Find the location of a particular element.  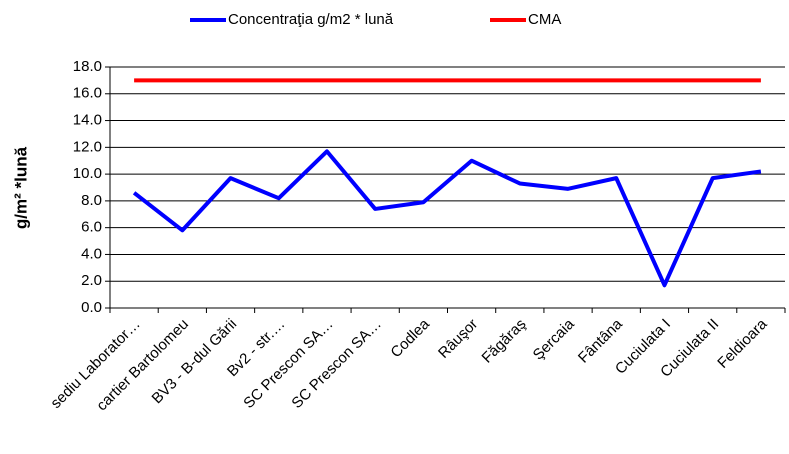

x-tick-label: Şercaia is located at coordinates (554, 339).